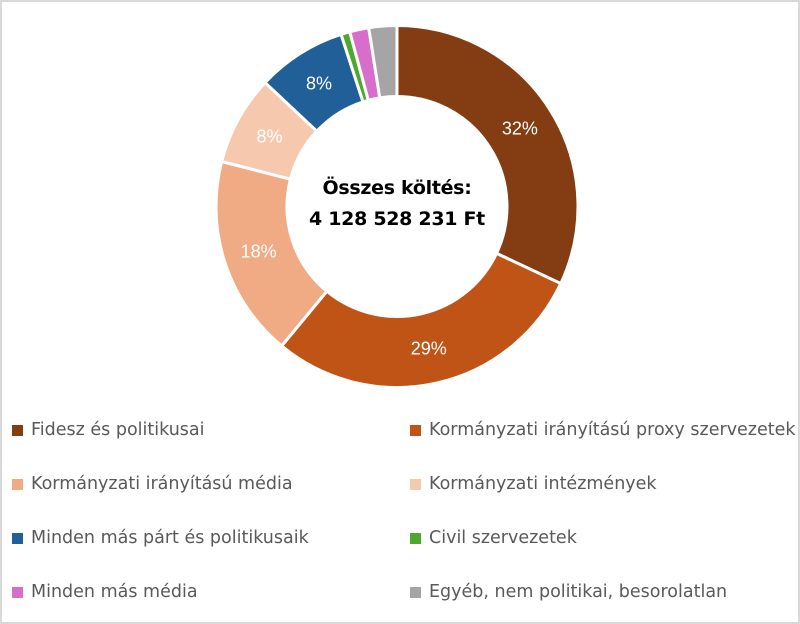  Describe the element at coordinates (612, 430) in the screenshot. I see `legend-label: Kormányzati irányítású proxy szervezetek` at that location.